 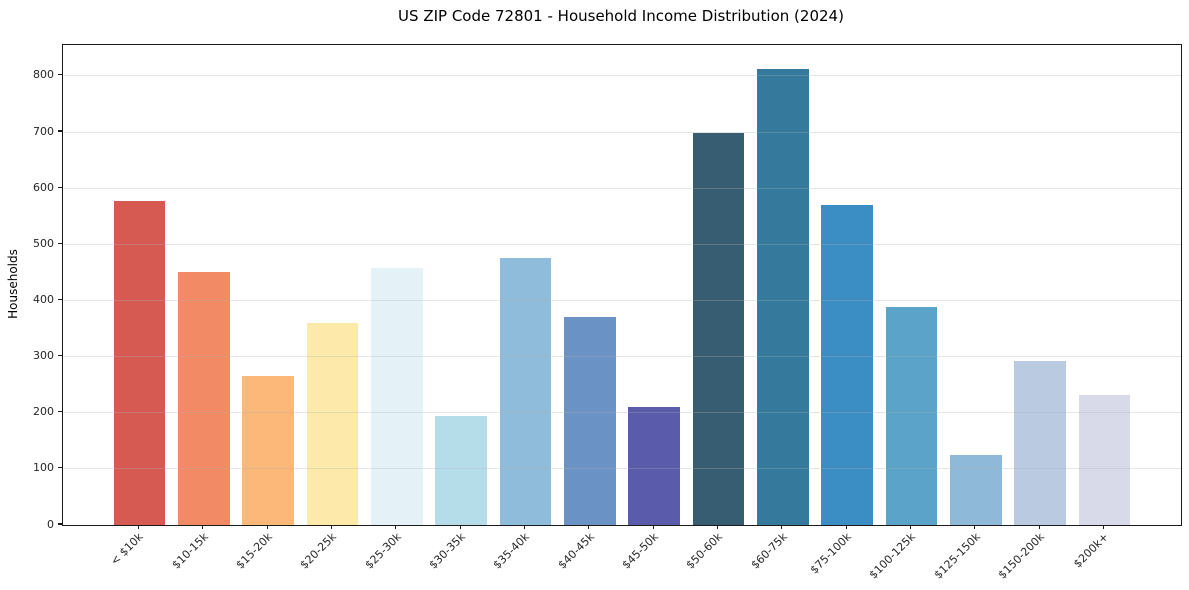 What do you see at coordinates (43, 243) in the screenshot?
I see `y-tick-label: 500` at bounding box center [43, 243].